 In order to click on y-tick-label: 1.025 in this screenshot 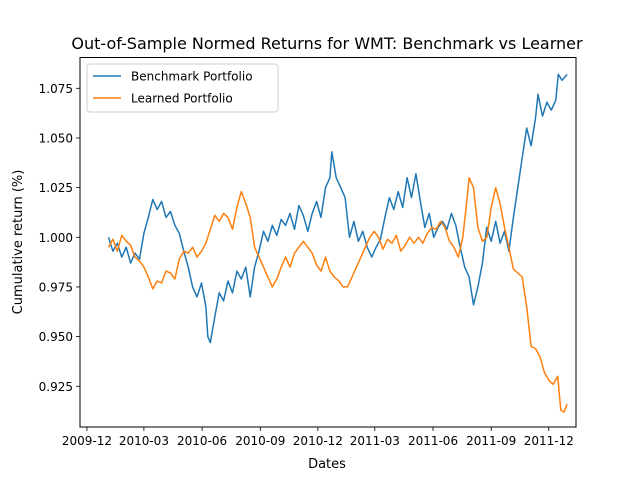, I will do `click(56, 188)`.